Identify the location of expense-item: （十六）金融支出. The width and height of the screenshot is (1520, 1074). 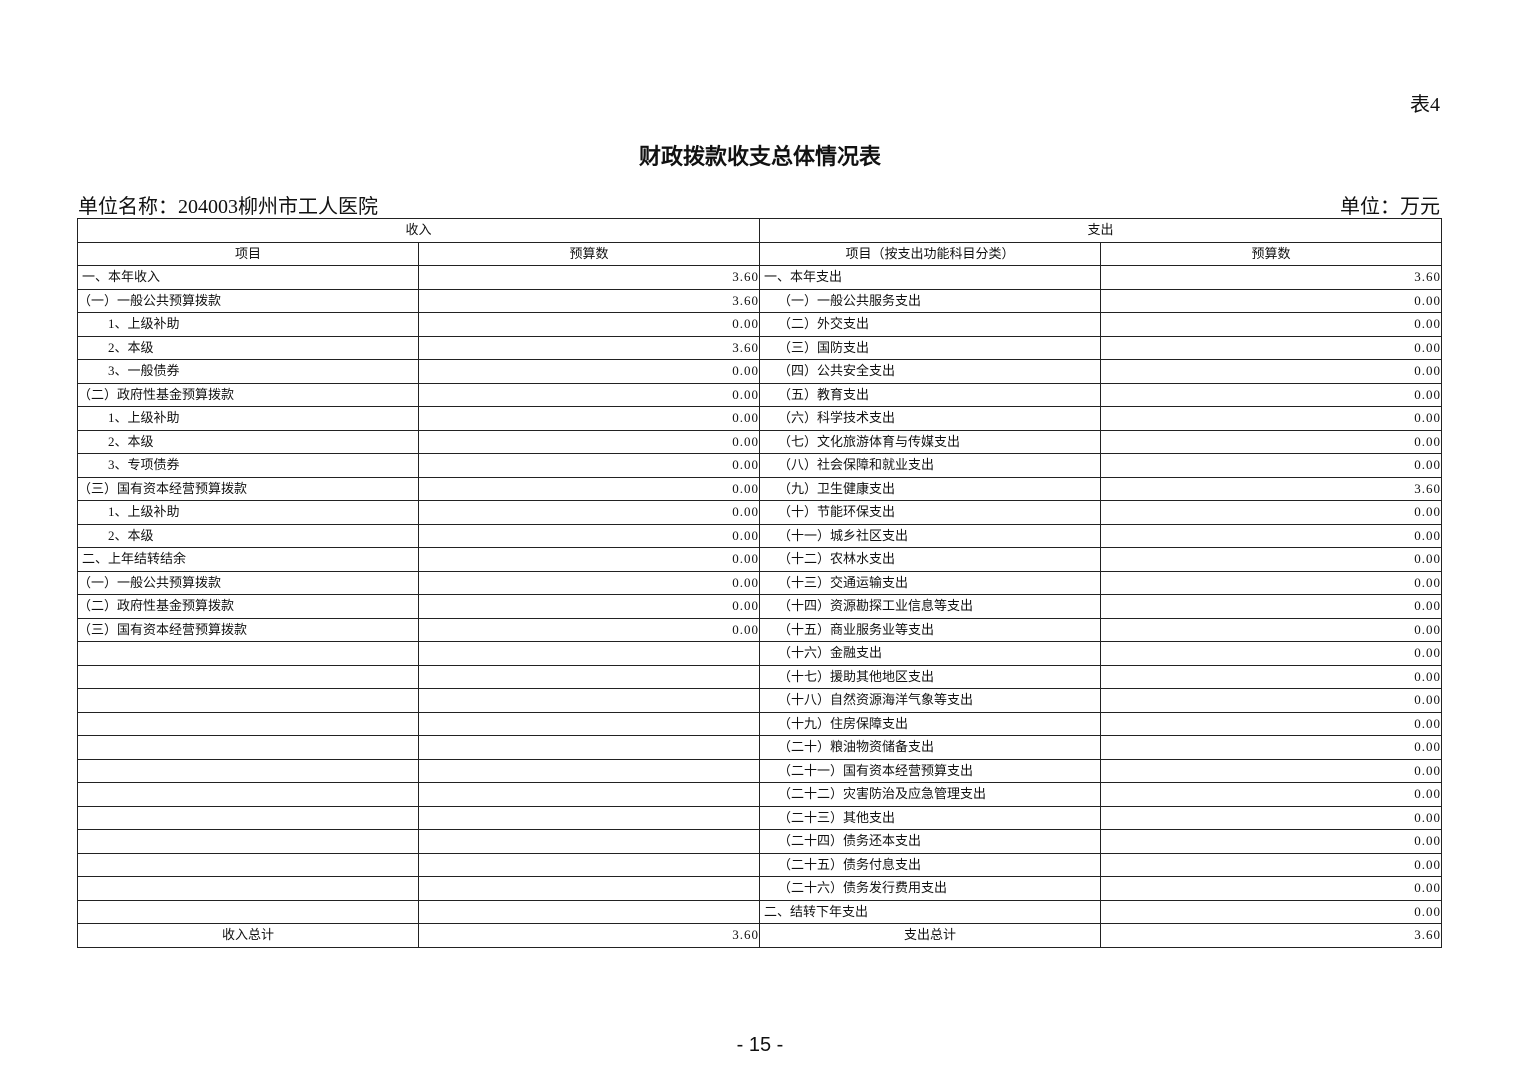
(930, 653).